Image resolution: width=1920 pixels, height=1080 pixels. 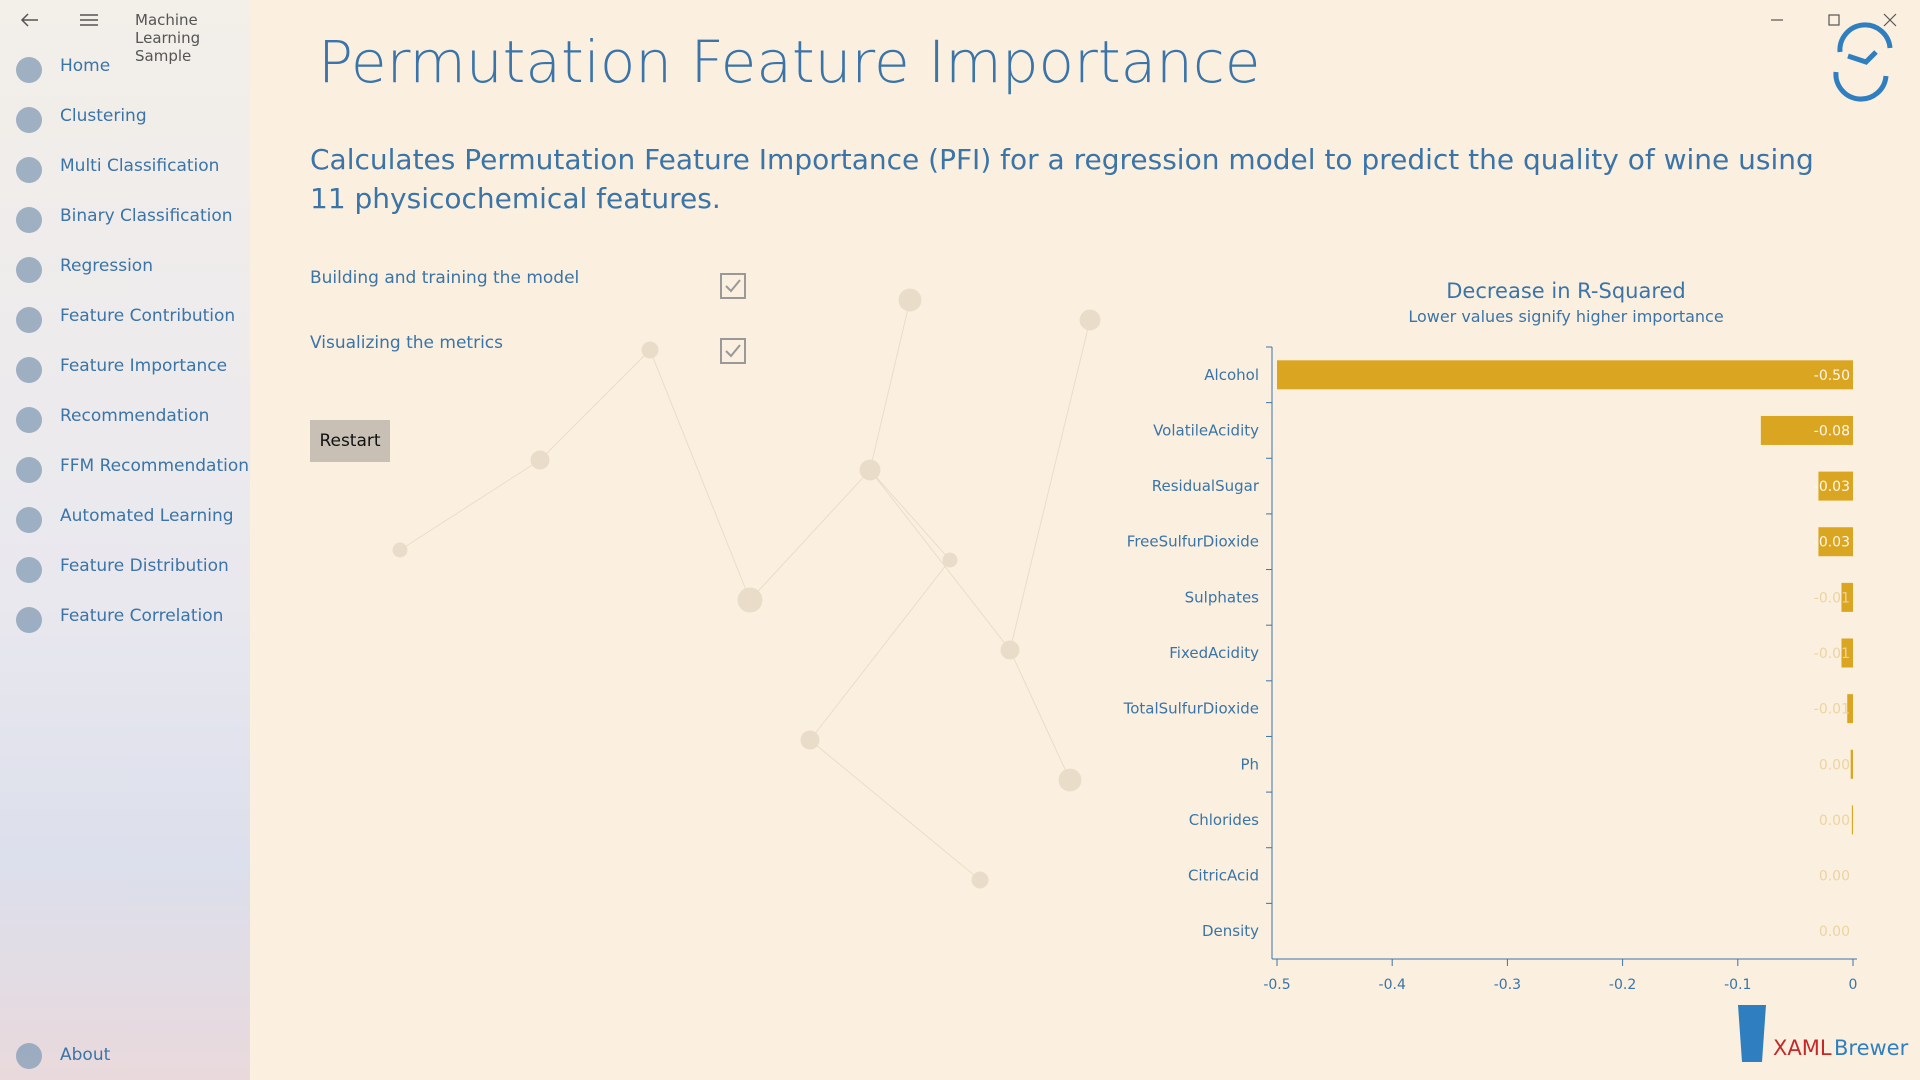 I want to click on y-tick-label: VolatileAcidity, so click(x=1206, y=430).